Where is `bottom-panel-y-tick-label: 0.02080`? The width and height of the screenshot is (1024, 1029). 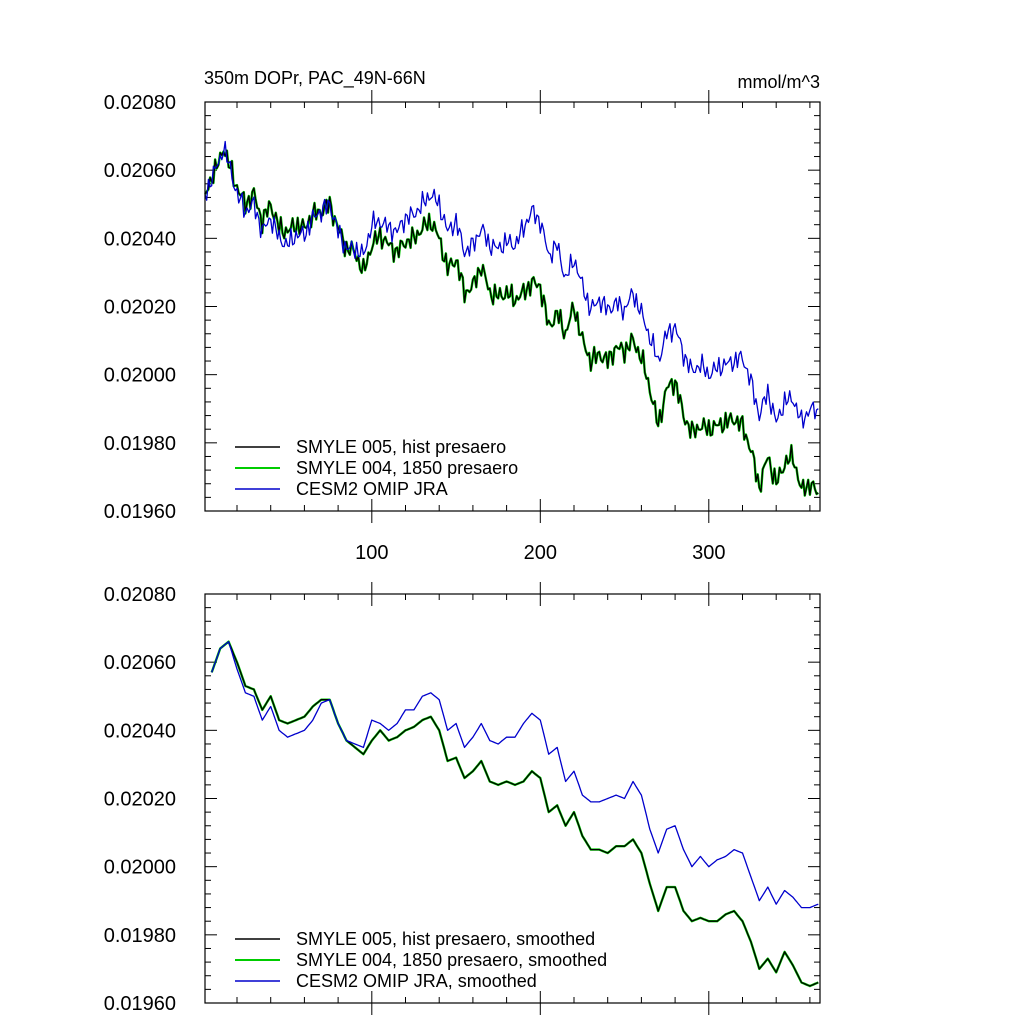 bottom-panel-y-tick-label: 0.02080 is located at coordinates (140, 595).